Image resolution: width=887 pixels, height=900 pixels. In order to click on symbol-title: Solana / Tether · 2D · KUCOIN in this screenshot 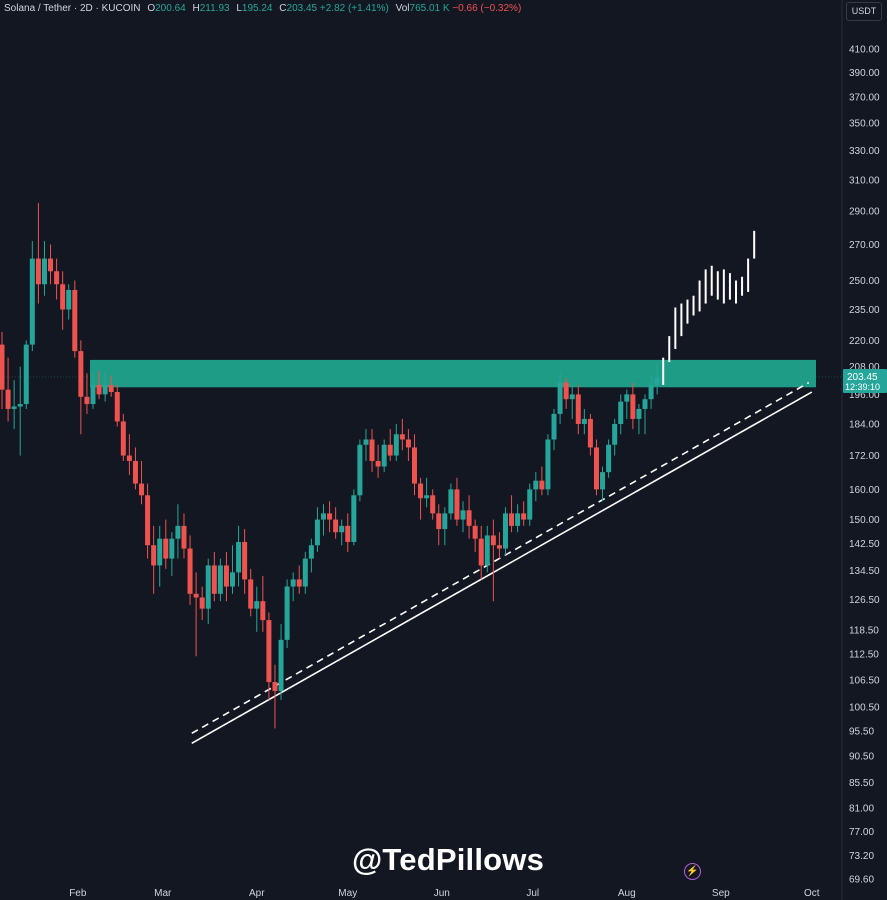, I will do `click(72, 8)`.